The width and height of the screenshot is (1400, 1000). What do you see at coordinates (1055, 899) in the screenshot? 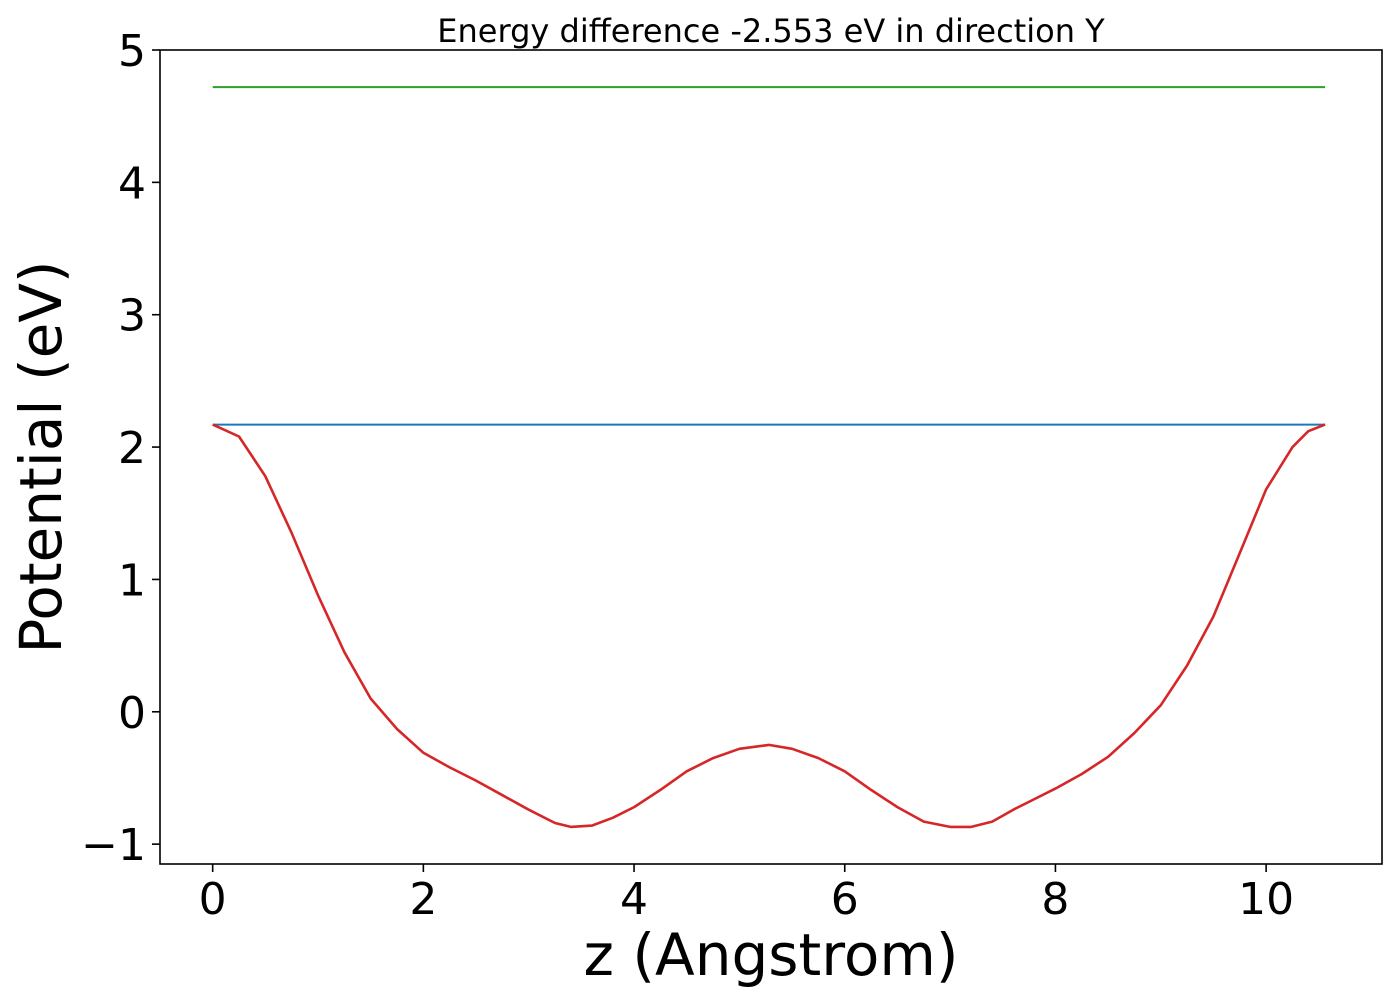
I see `x-tick-label: 8` at bounding box center [1055, 899].